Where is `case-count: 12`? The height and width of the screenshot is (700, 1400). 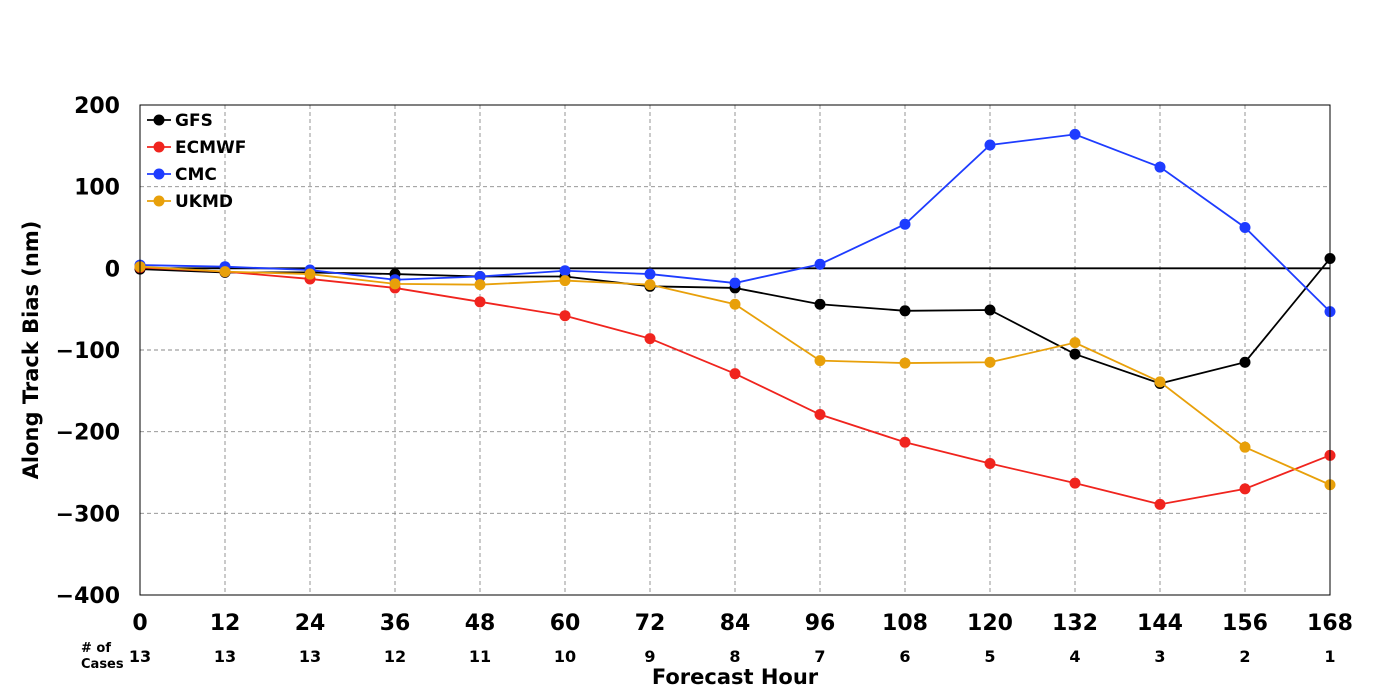
case-count: 12 is located at coordinates (395, 656).